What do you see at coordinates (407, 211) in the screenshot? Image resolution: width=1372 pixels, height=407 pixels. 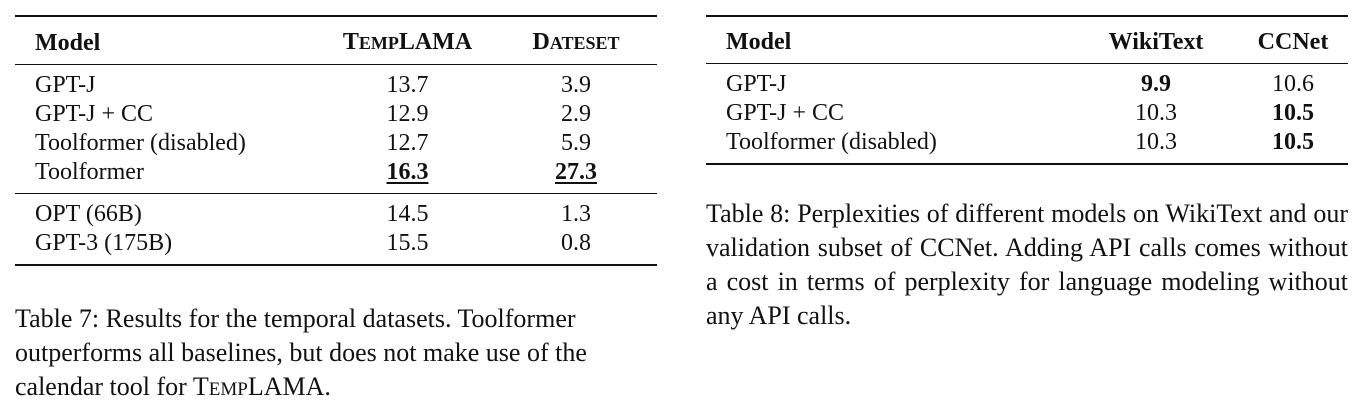 I see `table7-cell-templama: 14.5` at bounding box center [407, 211].